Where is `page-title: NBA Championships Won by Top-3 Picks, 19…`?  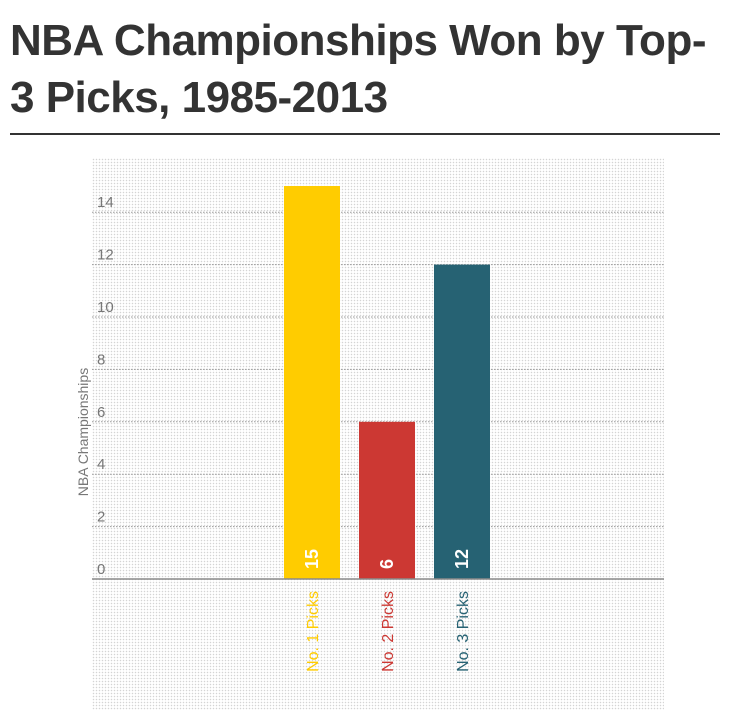
page-title: NBA Championships Won by Top-3 Picks, 19… is located at coordinates (358, 69).